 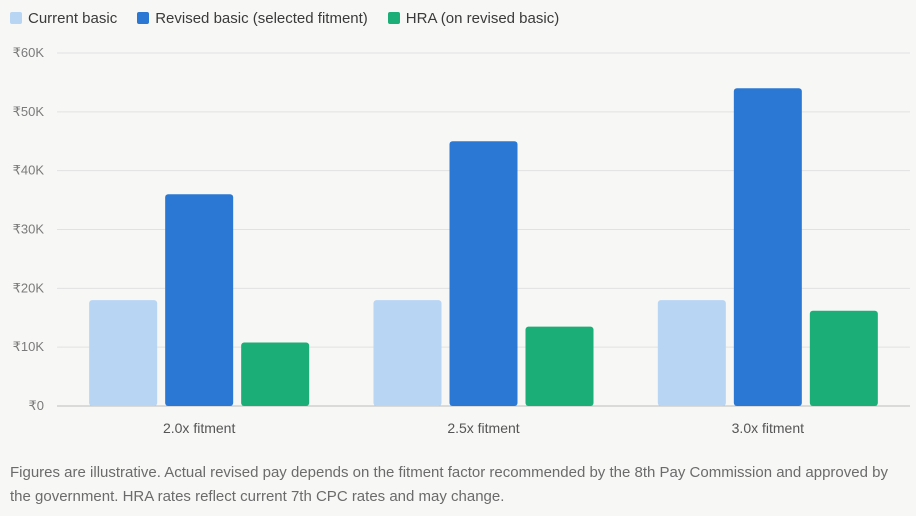 What do you see at coordinates (36, 405) in the screenshot?
I see `y-tick-label: ₹0` at bounding box center [36, 405].